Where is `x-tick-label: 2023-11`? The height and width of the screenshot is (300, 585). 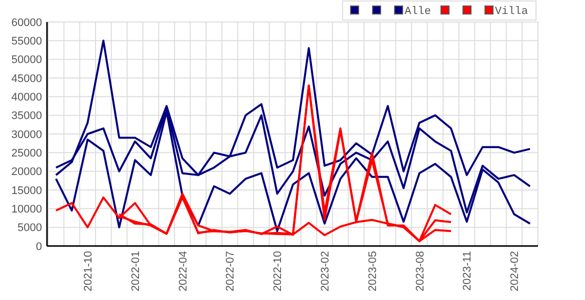
x-tick-label: 2023-11 is located at coordinates (468, 271).